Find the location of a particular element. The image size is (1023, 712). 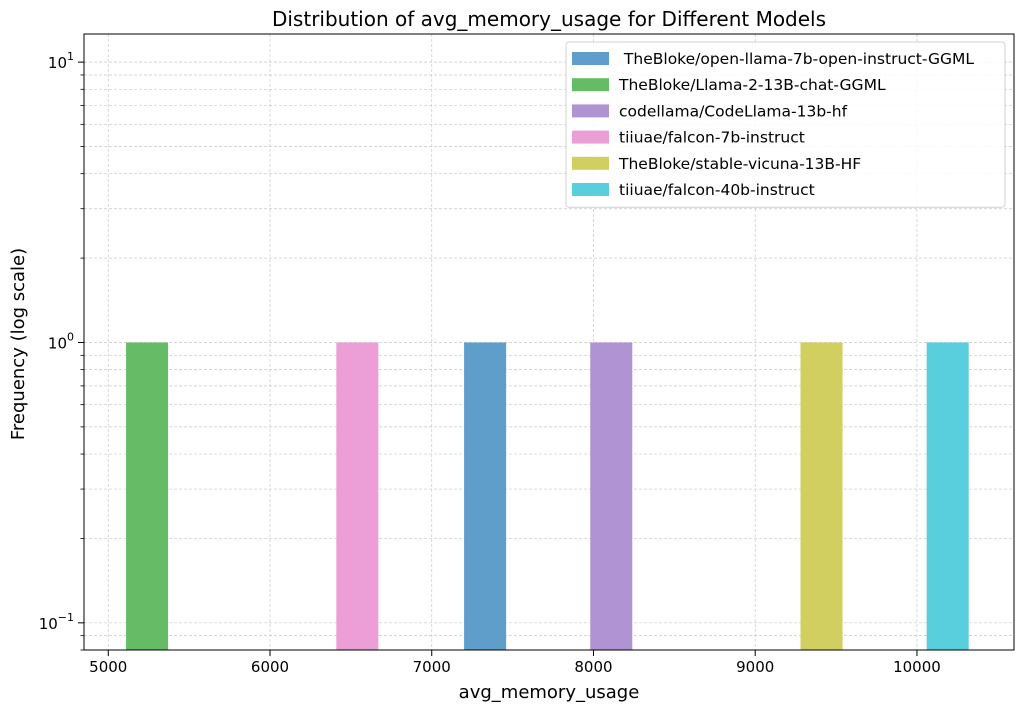

legend-label: TheBloke/stable-vicuna-13B-HF is located at coordinates (739, 164).